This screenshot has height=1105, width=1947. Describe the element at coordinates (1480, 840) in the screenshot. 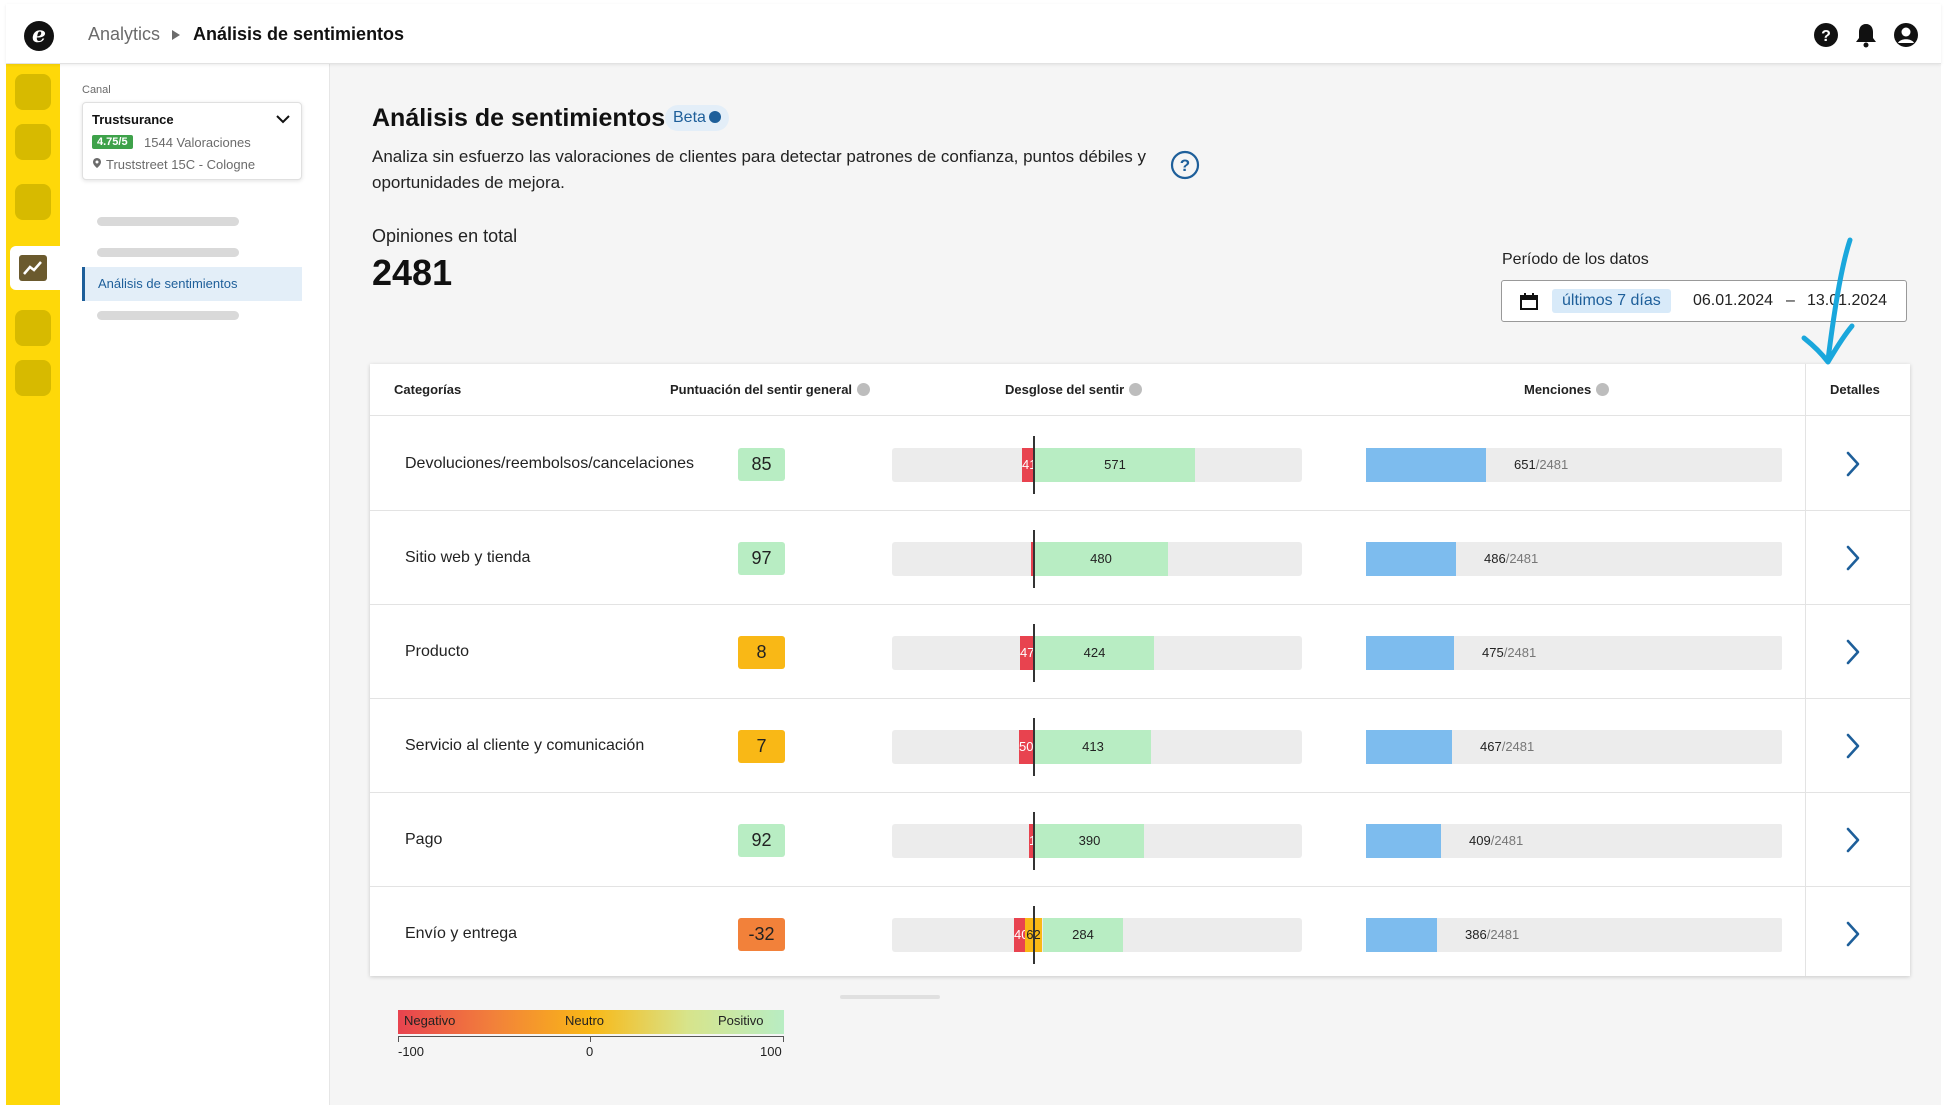

I see `mentions-value: 409` at that location.